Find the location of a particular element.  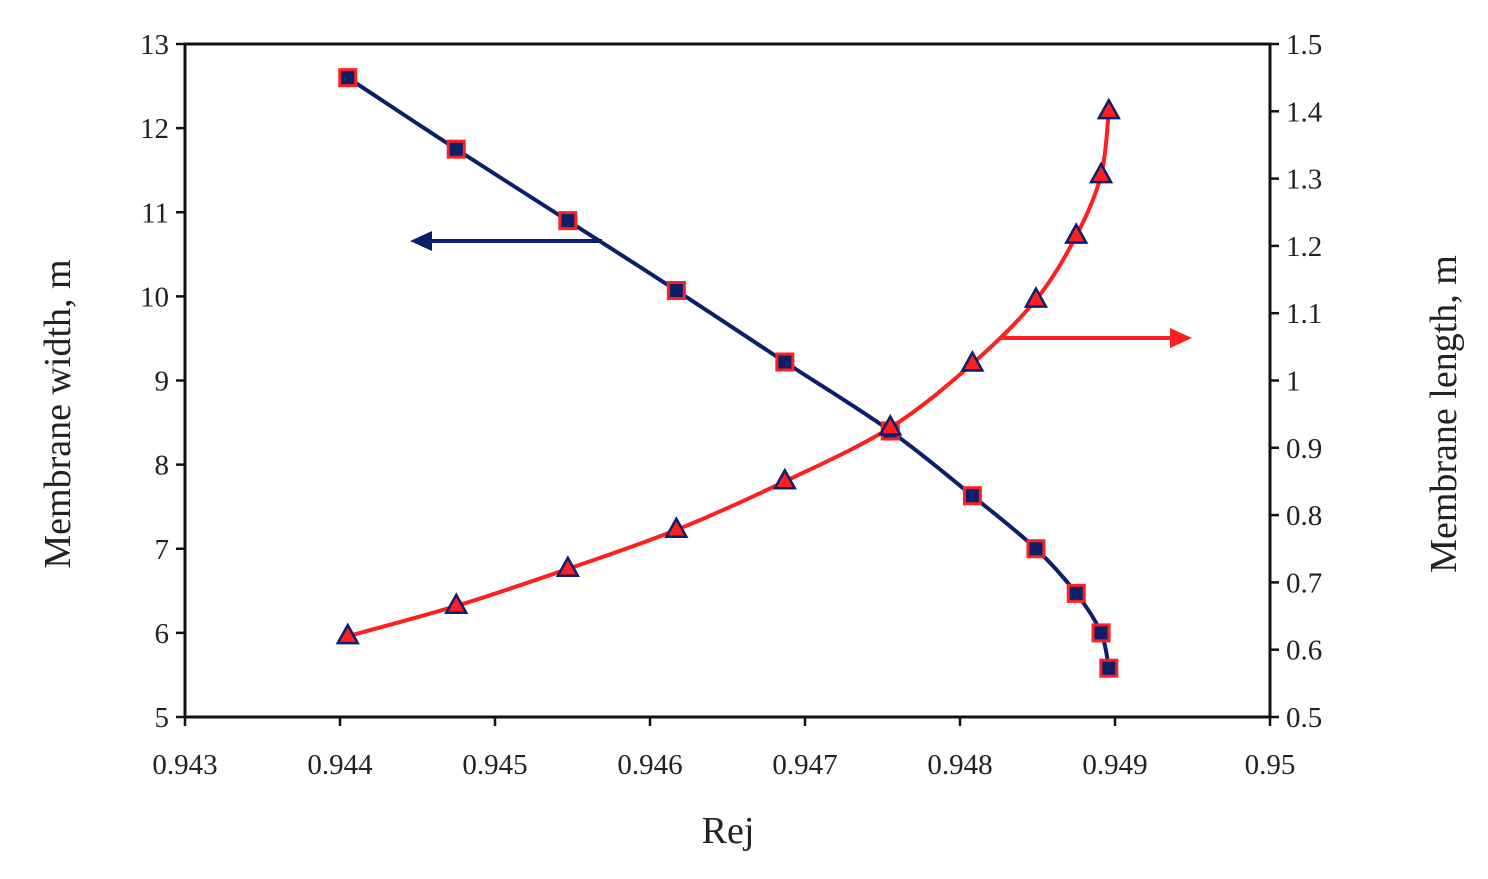

right-y-tick-label: 1.5 is located at coordinates (1304, 45).